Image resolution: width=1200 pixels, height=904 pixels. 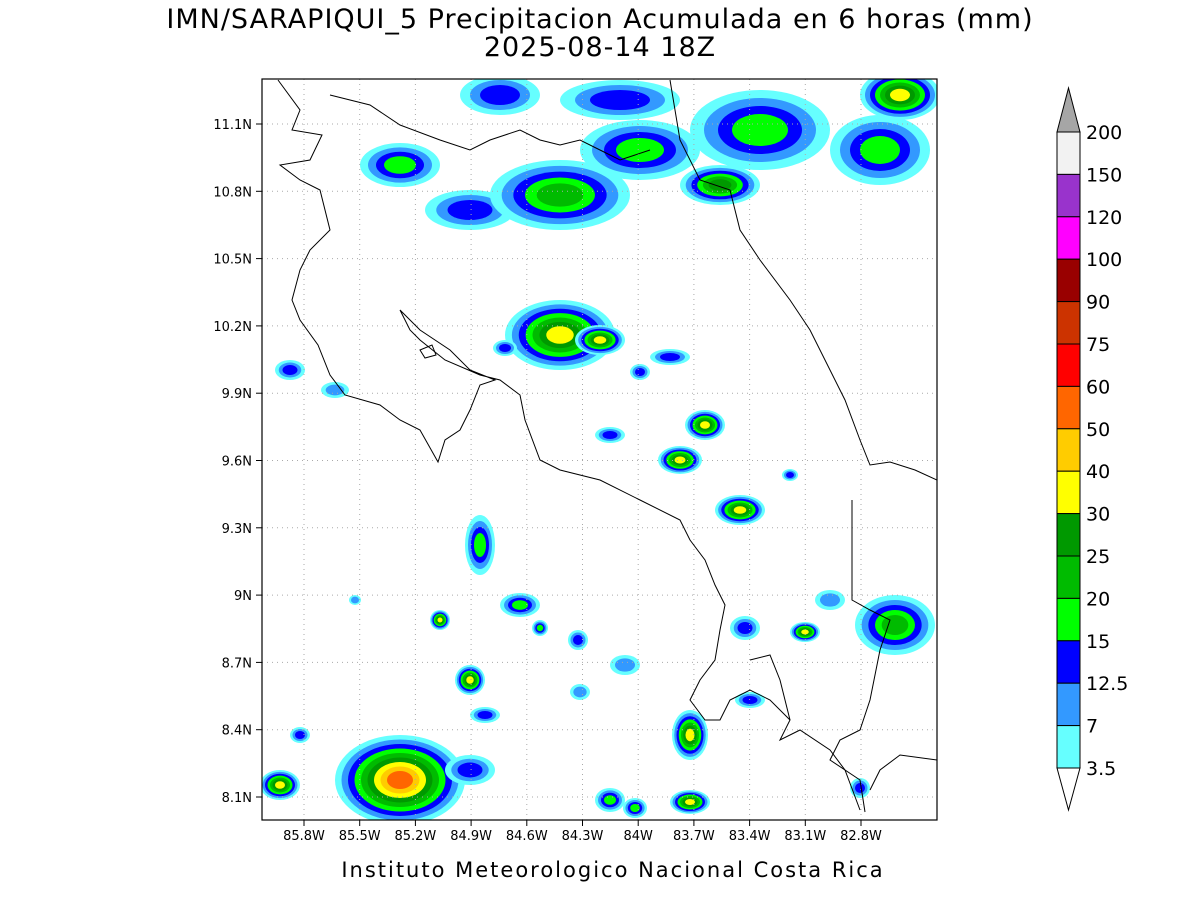 What do you see at coordinates (1098, 557) in the screenshot?
I see `colorbar-label: 25` at bounding box center [1098, 557].